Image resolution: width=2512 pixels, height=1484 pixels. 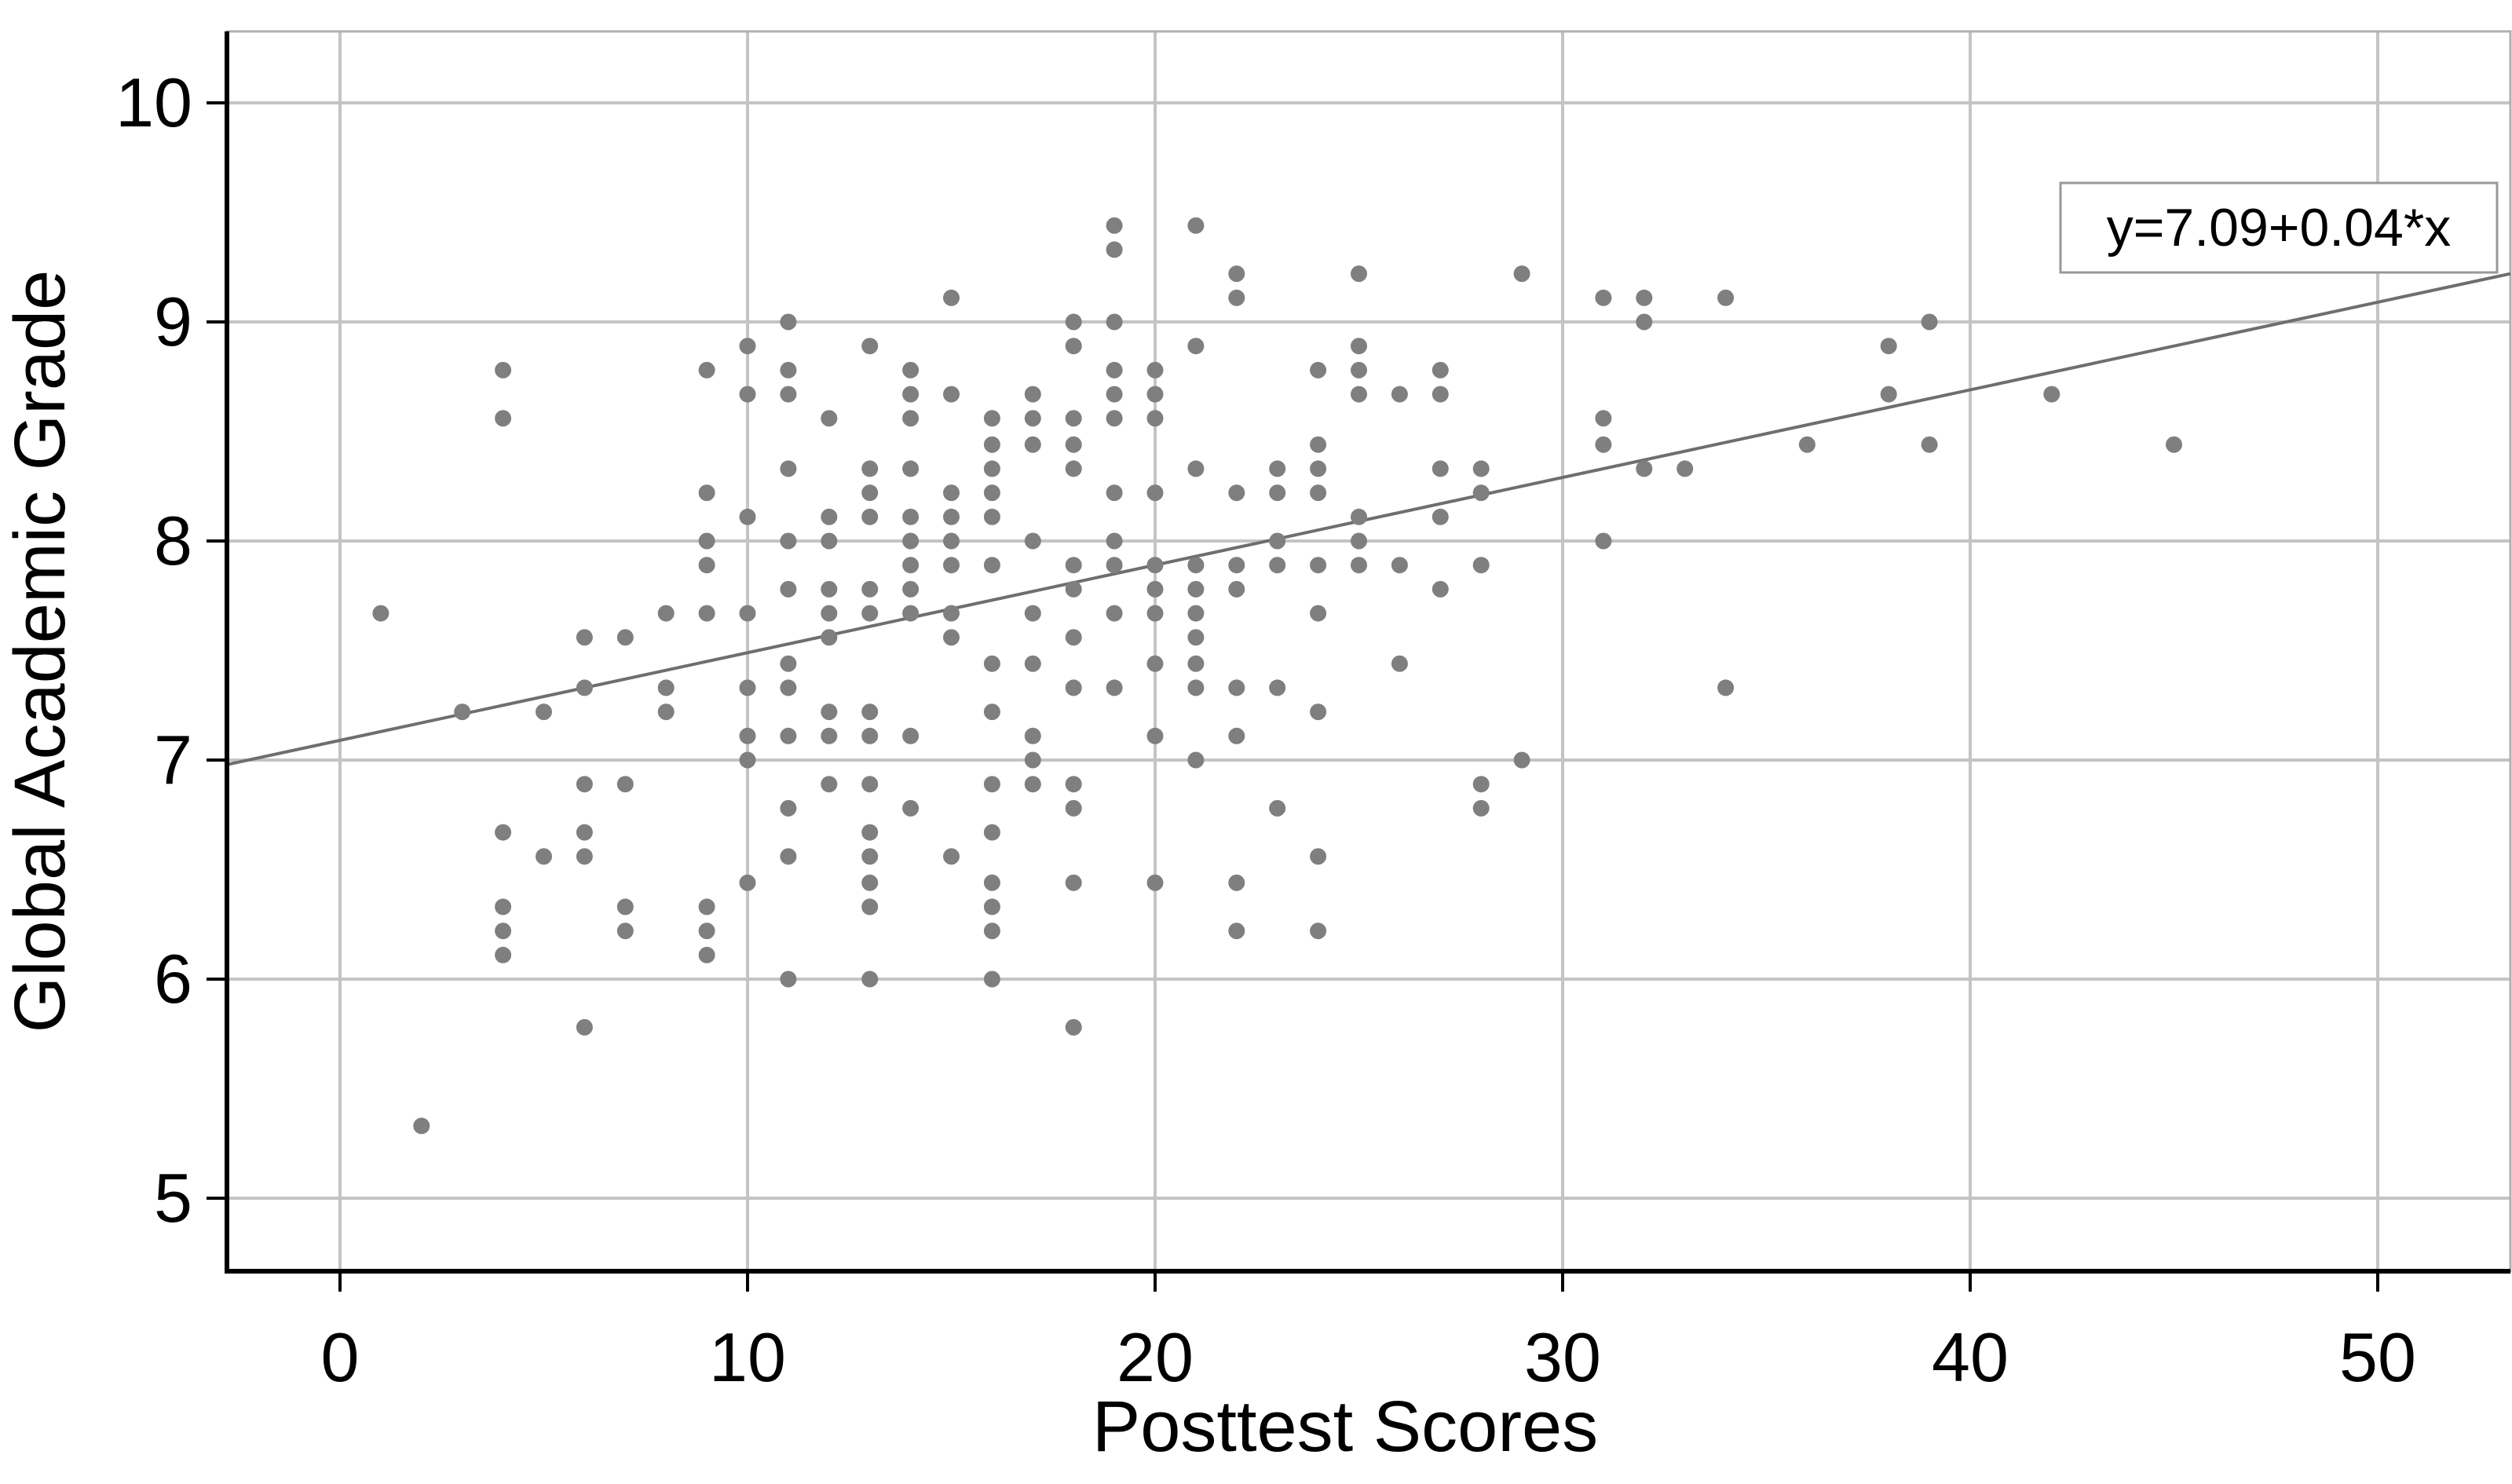 I want to click on y-tick-label: 5, so click(x=173, y=1198).